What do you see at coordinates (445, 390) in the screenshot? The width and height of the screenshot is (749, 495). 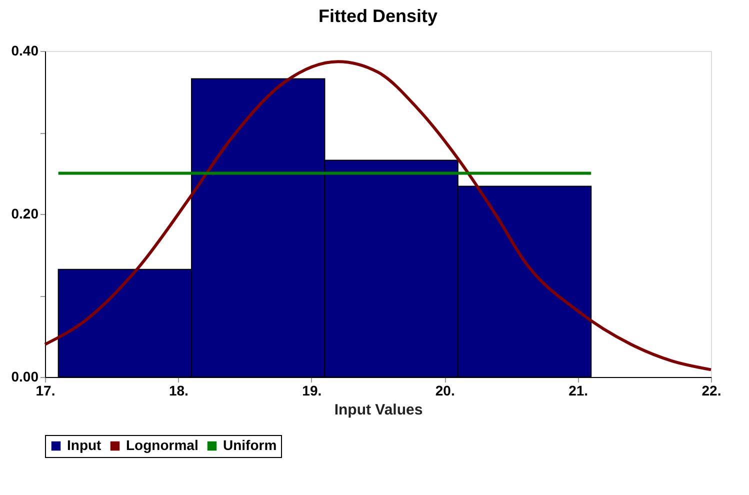 I see `x-tick-label: 20.` at bounding box center [445, 390].